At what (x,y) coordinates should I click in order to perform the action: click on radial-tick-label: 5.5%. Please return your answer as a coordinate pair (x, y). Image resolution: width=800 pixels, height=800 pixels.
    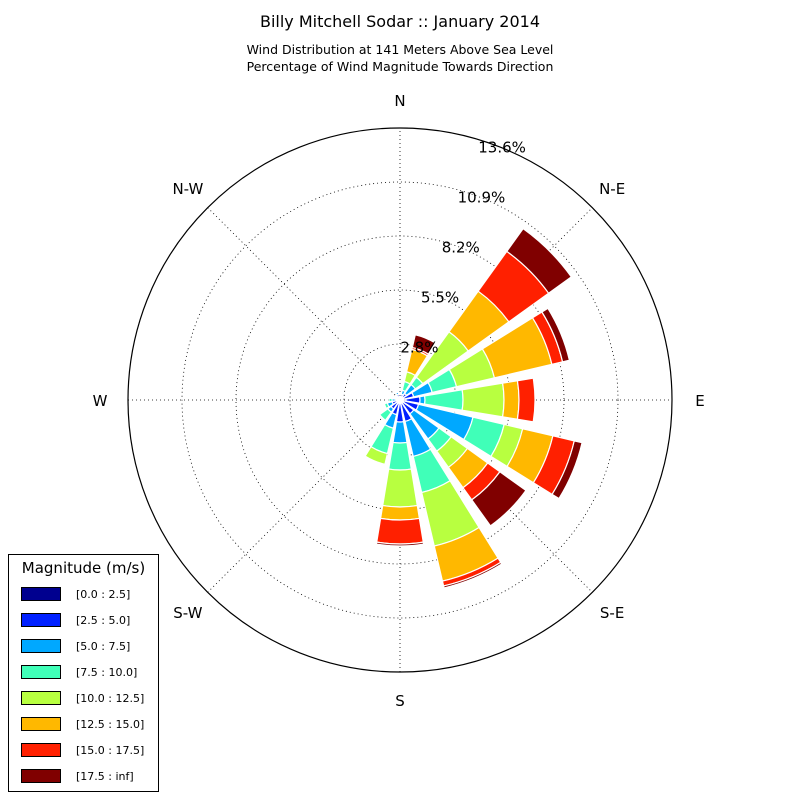
    Looking at the image, I should click on (440, 297).